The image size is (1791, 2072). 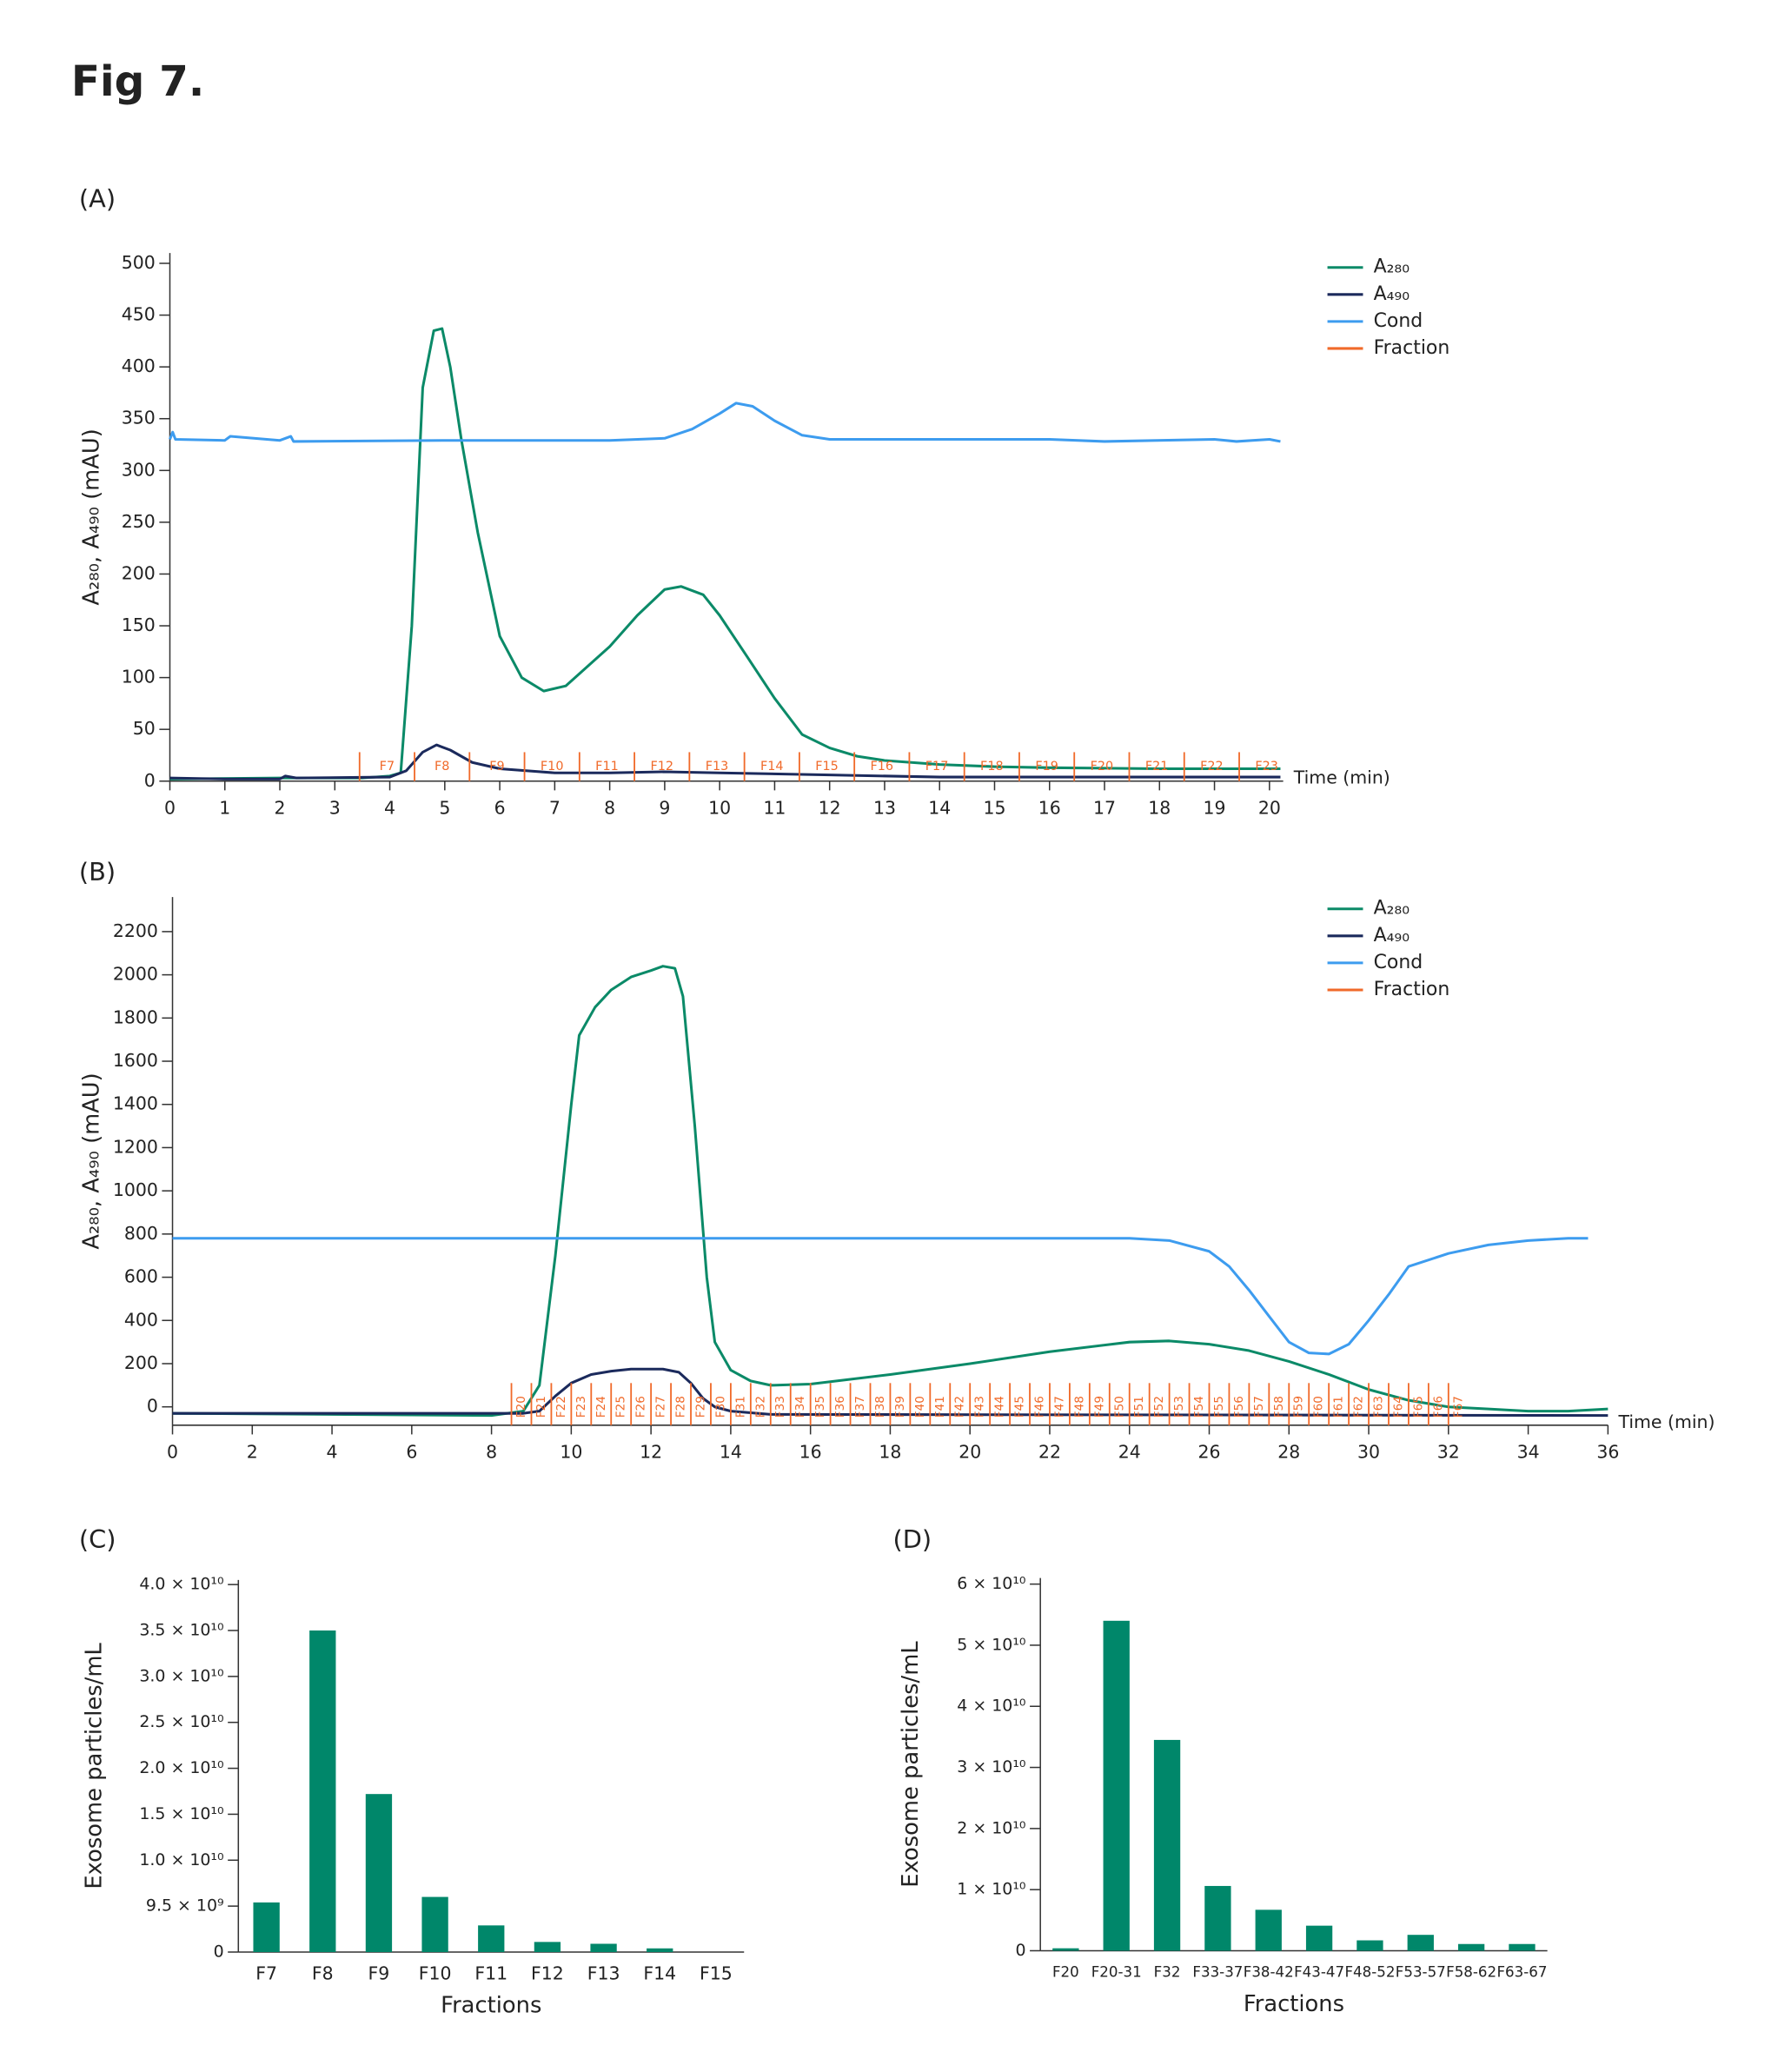 I want to click on x-tick-label: 24, so click(x=1129, y=1452).